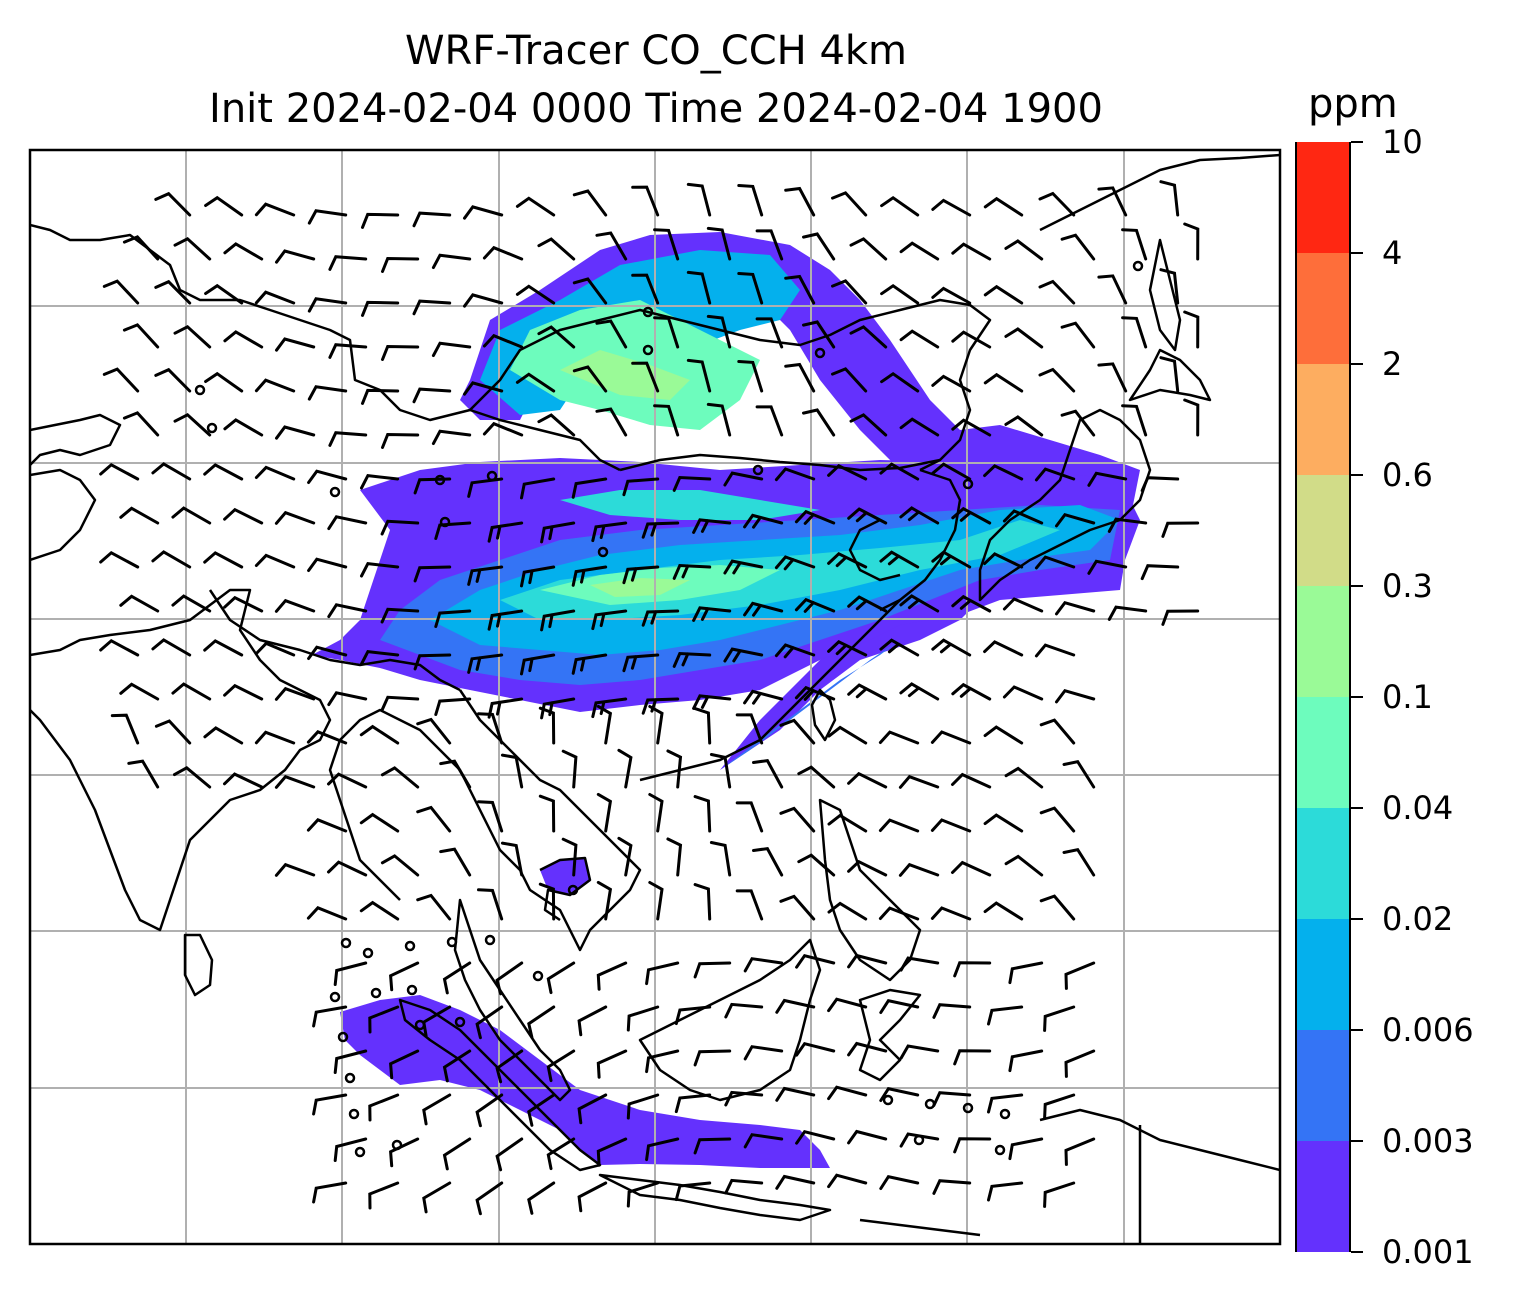 The height and width of the screenshot is (1306, 1528). Describe the element at coordinates (1165, 295) in the screenshot. I see `coastline-sakhalin` at that location.